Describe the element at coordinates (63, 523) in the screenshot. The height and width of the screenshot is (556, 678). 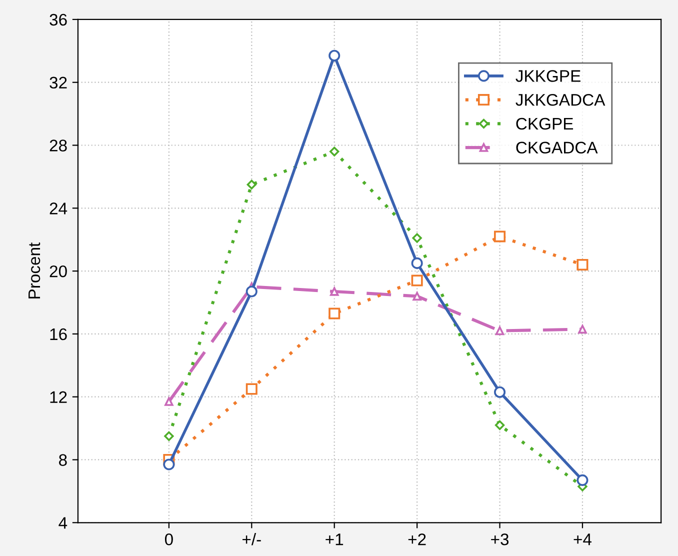
I see `y-tick-label: 4` at that location.